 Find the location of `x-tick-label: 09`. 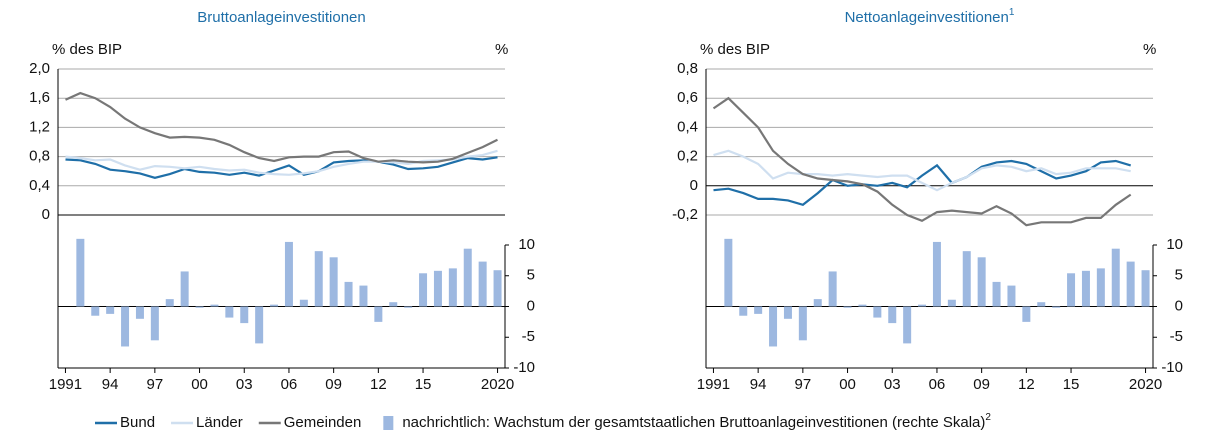

x-tick-label: 09 is located at coordinates (981, 384).